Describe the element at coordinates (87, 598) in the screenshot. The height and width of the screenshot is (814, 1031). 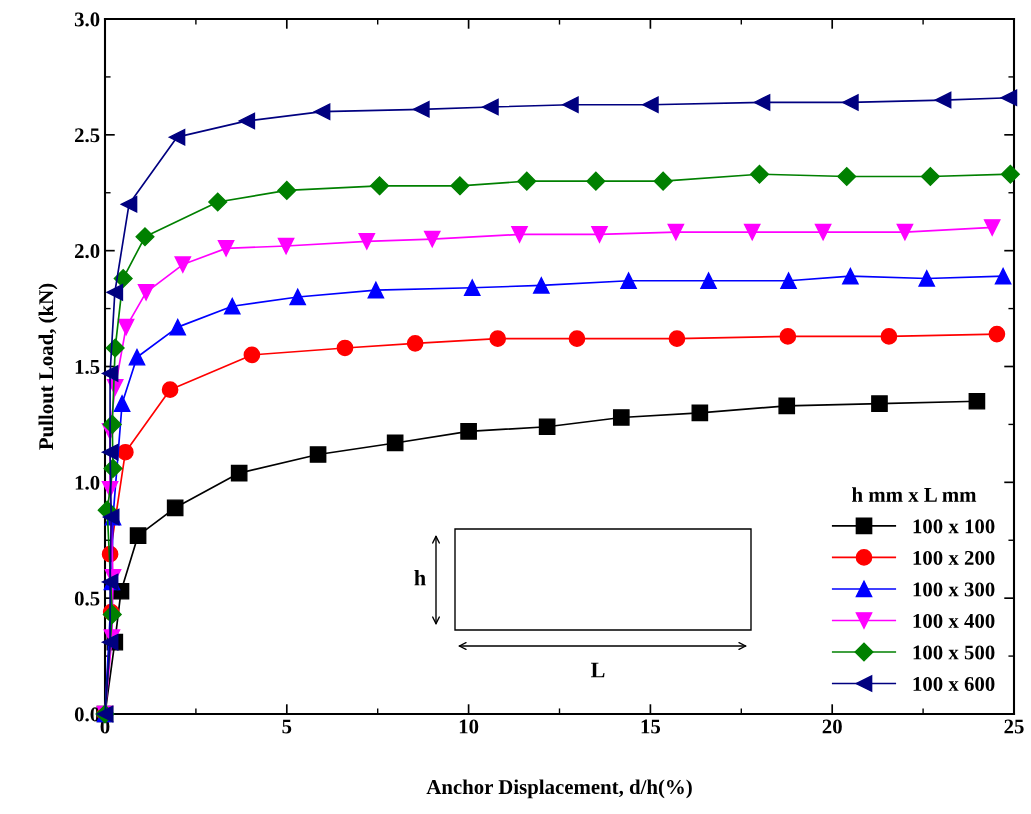
I see `y-tick-label: 0.5` at that location.